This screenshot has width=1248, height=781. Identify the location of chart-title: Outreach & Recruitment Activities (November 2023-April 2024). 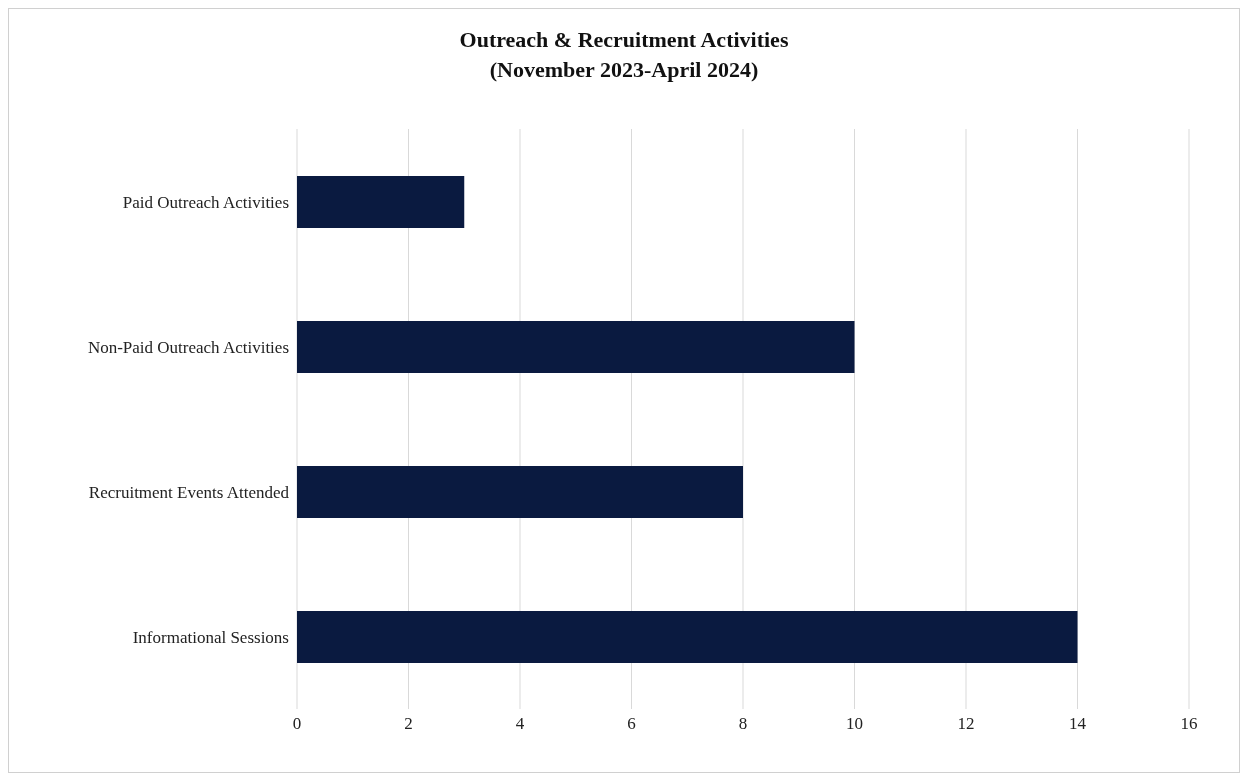
(624, 55).